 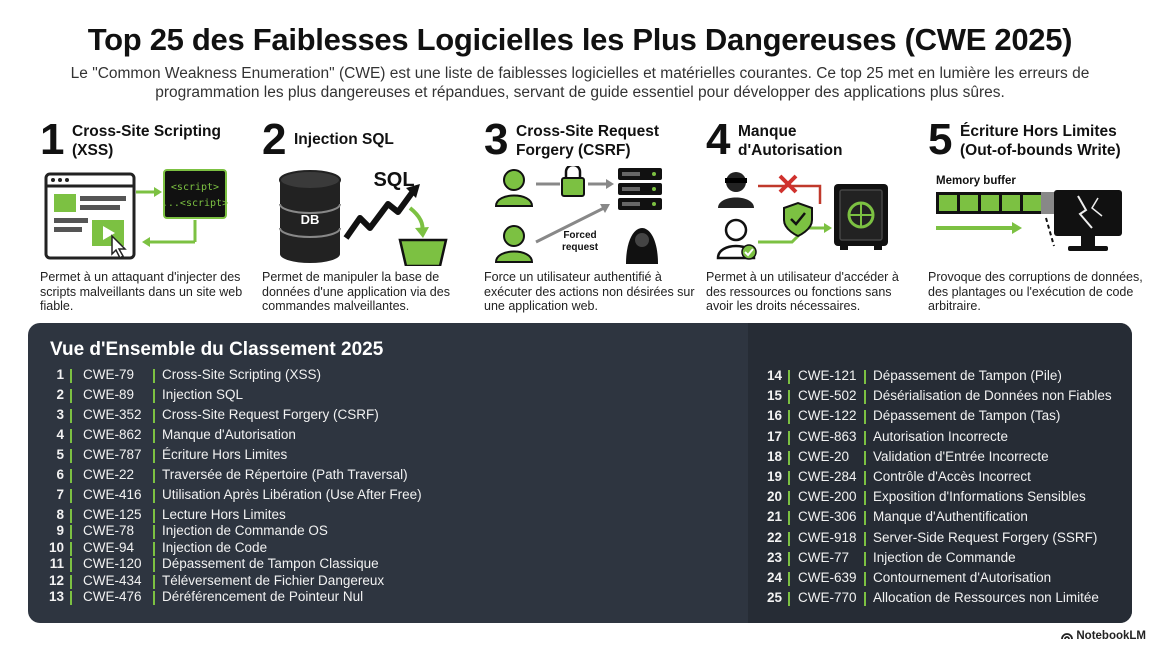 I want to click on csrf-illustration: Forced request, so click(x=578, y=215).